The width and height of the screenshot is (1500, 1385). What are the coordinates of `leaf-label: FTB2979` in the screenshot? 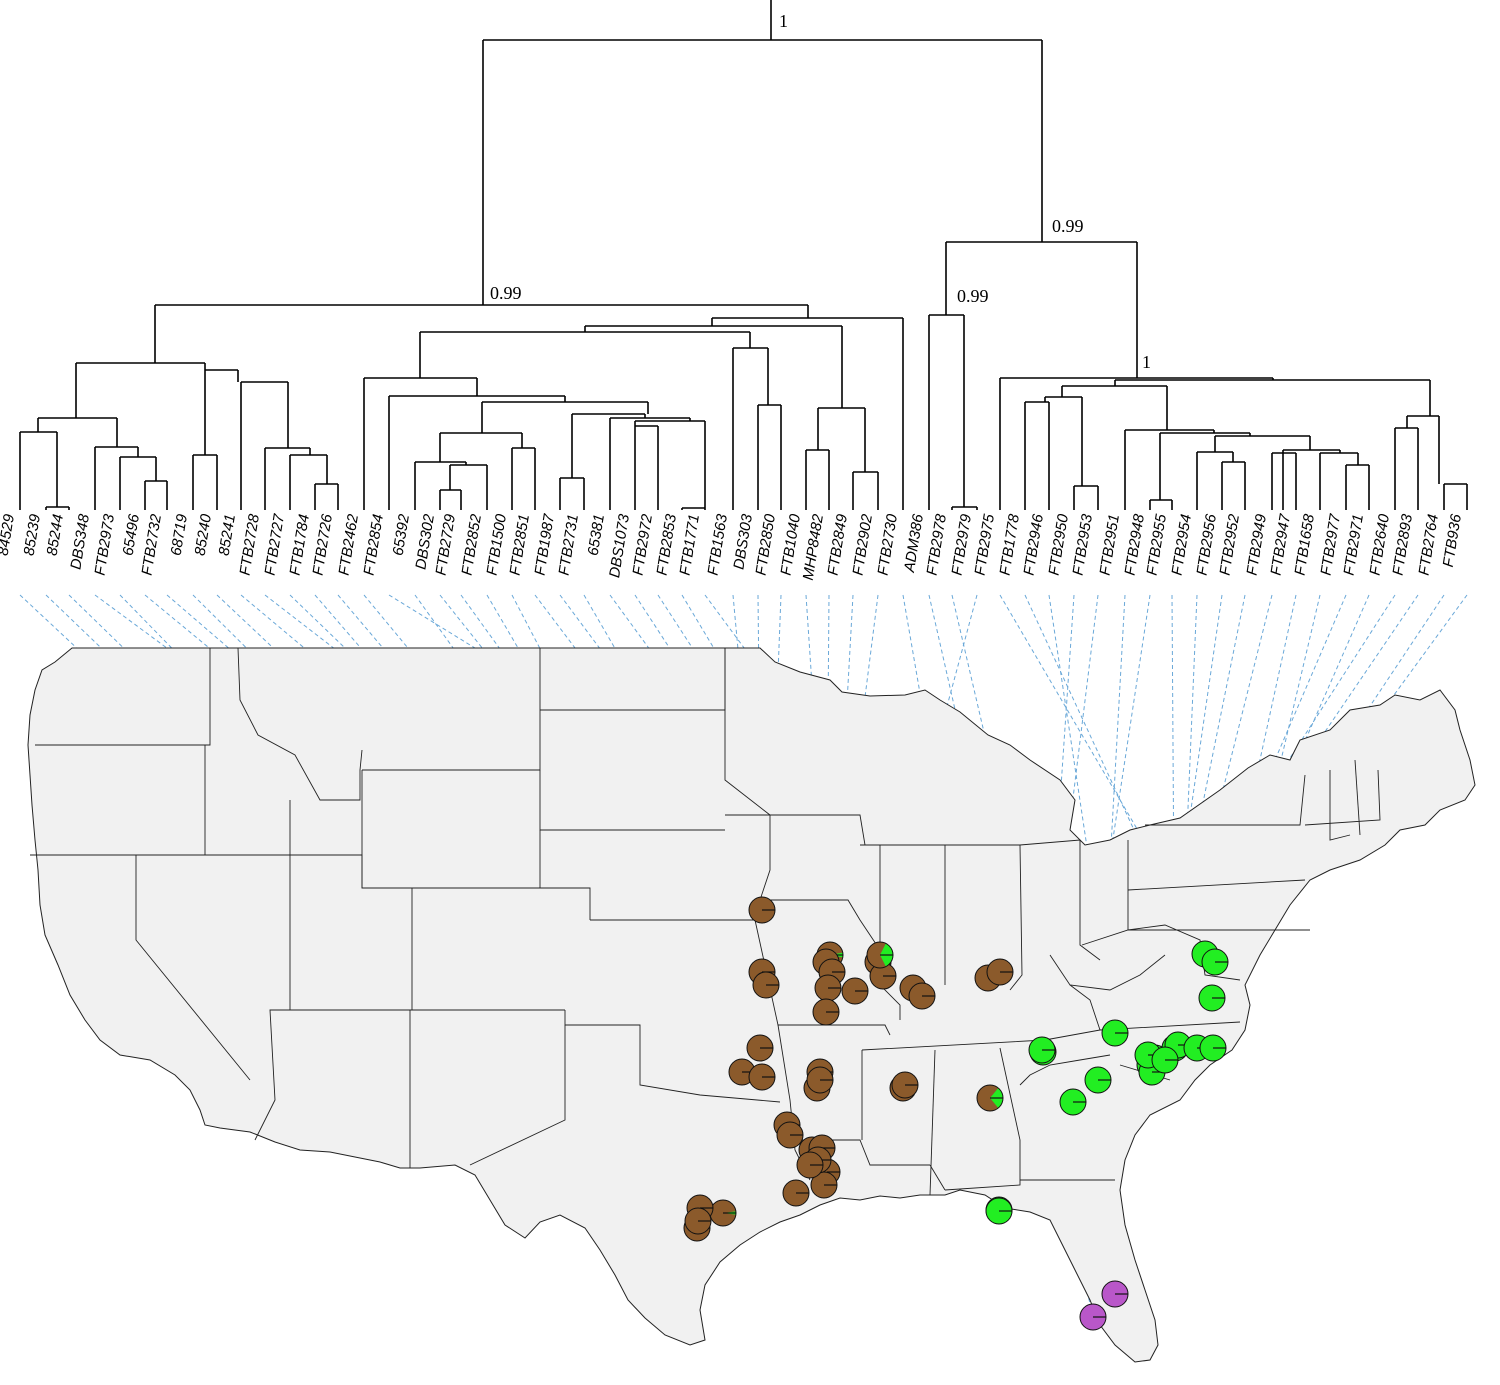 It's located at (962, 544).